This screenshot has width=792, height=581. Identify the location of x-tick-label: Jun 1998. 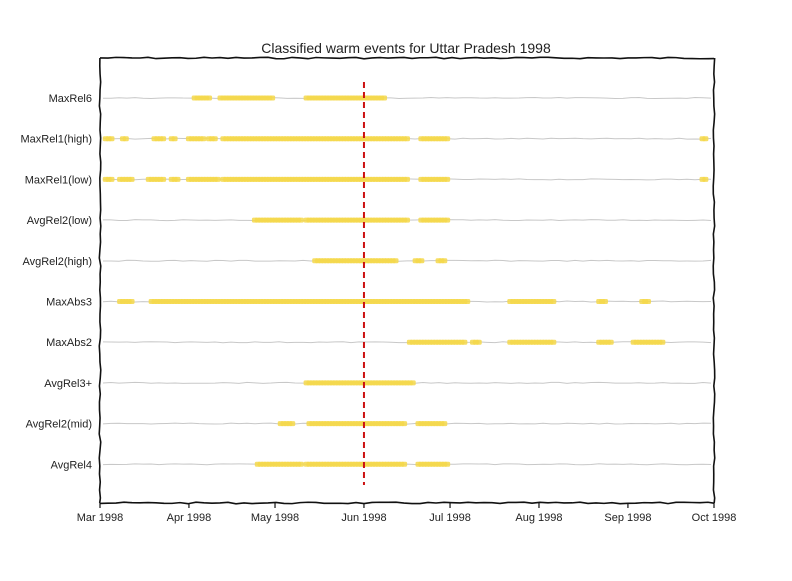
(363, 518).